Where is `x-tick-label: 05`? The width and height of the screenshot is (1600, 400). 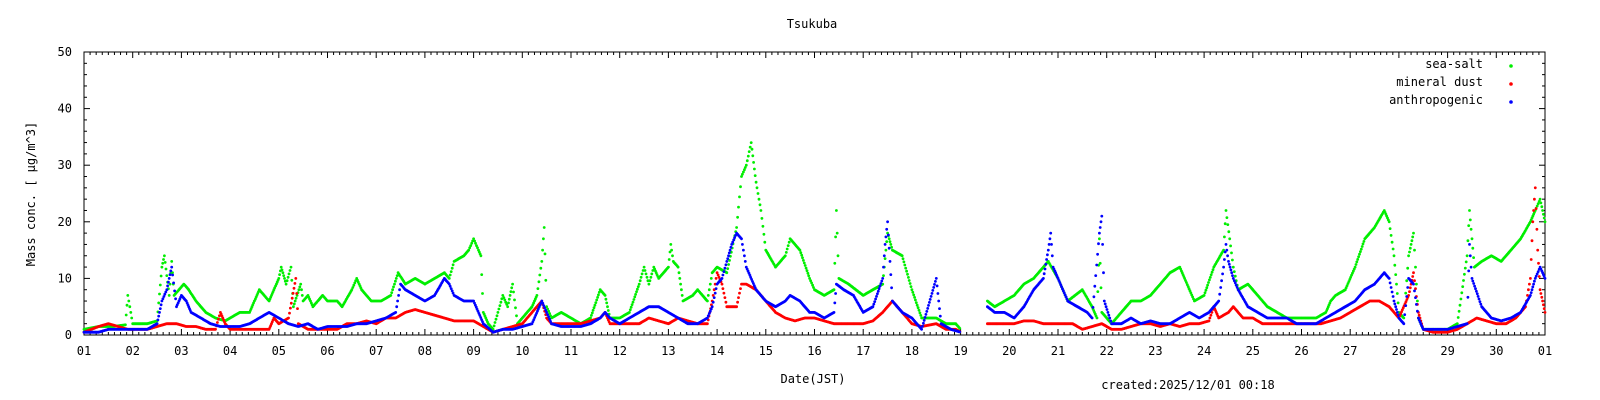 x-tick-label: 05 is located at coordinates (279, 351).